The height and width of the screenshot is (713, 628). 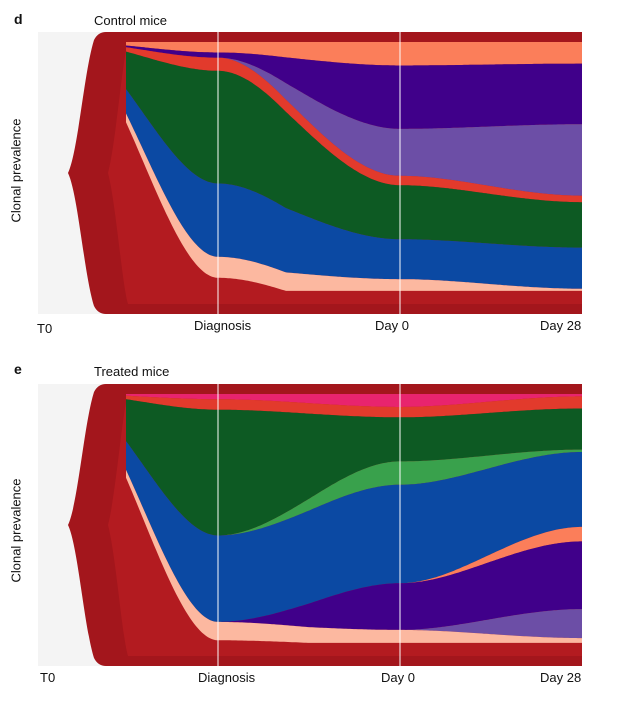 I want to click on panel-title-control: Control mice, so click(x=130, y=20).